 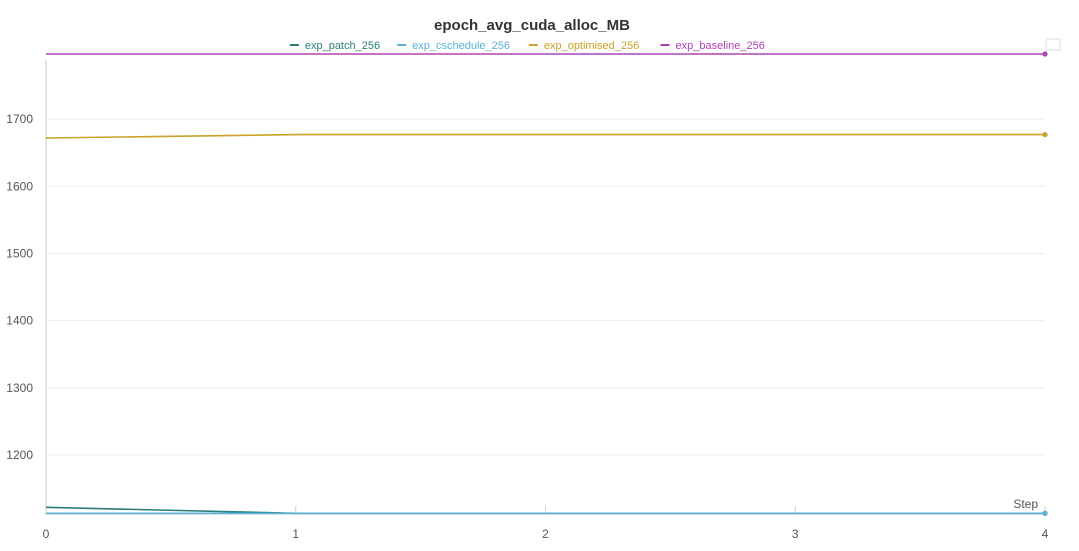 I want to click on x-tick-label: 4, so click(x=1045, y=534).